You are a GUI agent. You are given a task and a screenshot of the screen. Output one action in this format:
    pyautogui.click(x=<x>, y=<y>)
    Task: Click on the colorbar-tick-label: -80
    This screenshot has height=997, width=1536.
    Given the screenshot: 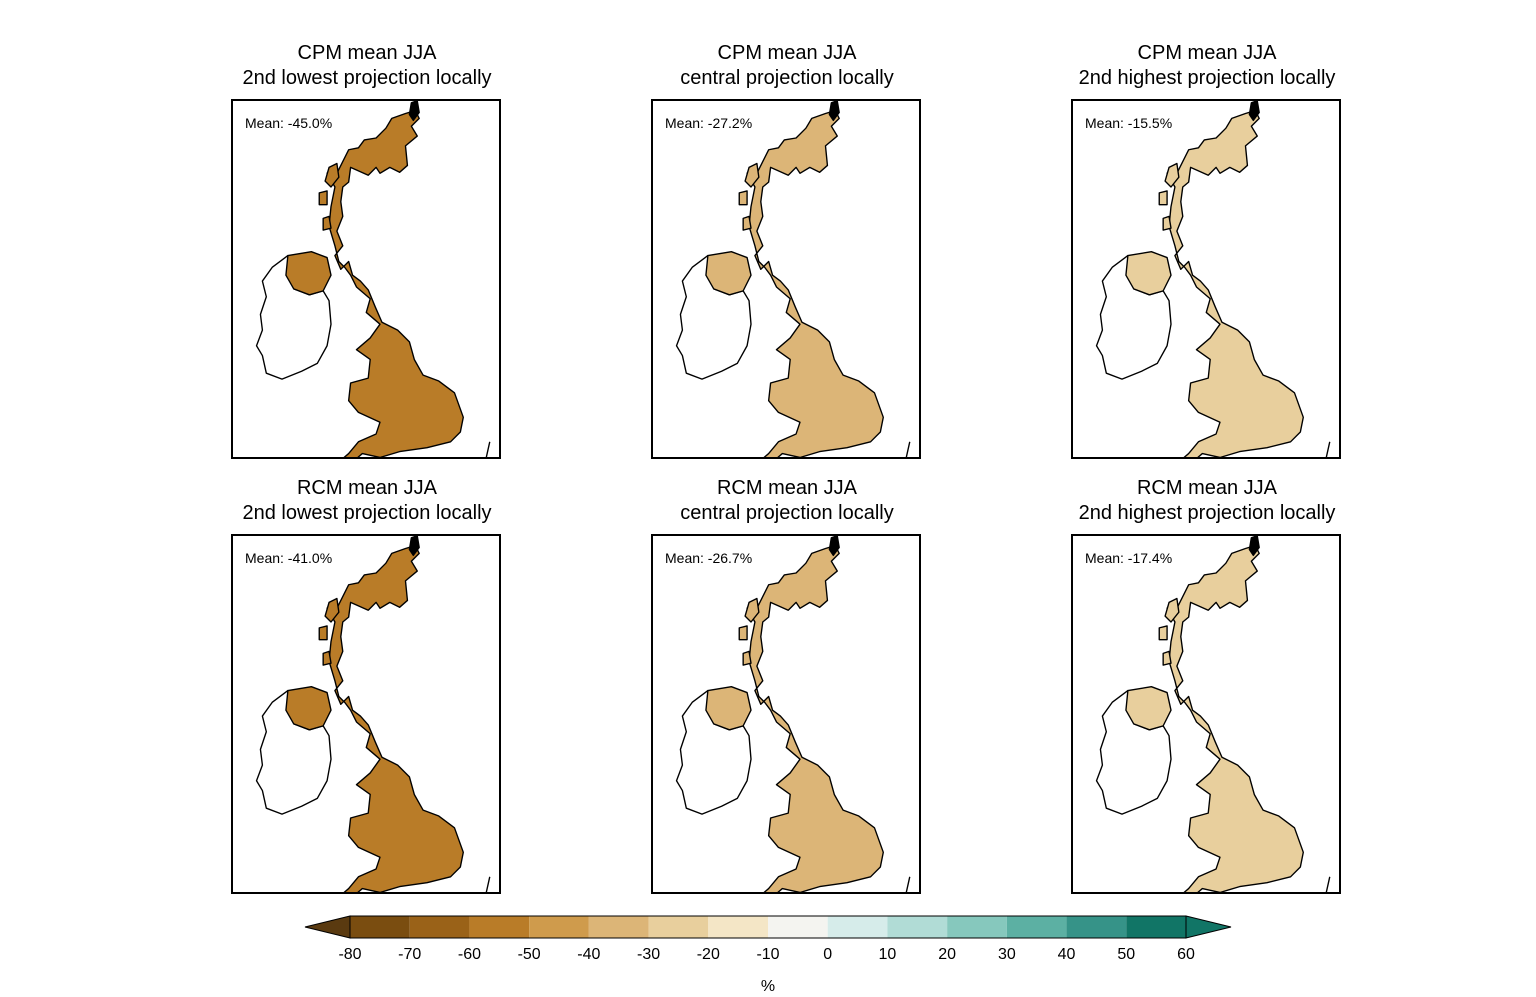 What is the action you would take?
    pyautogui.click(x=350, y=954)
    